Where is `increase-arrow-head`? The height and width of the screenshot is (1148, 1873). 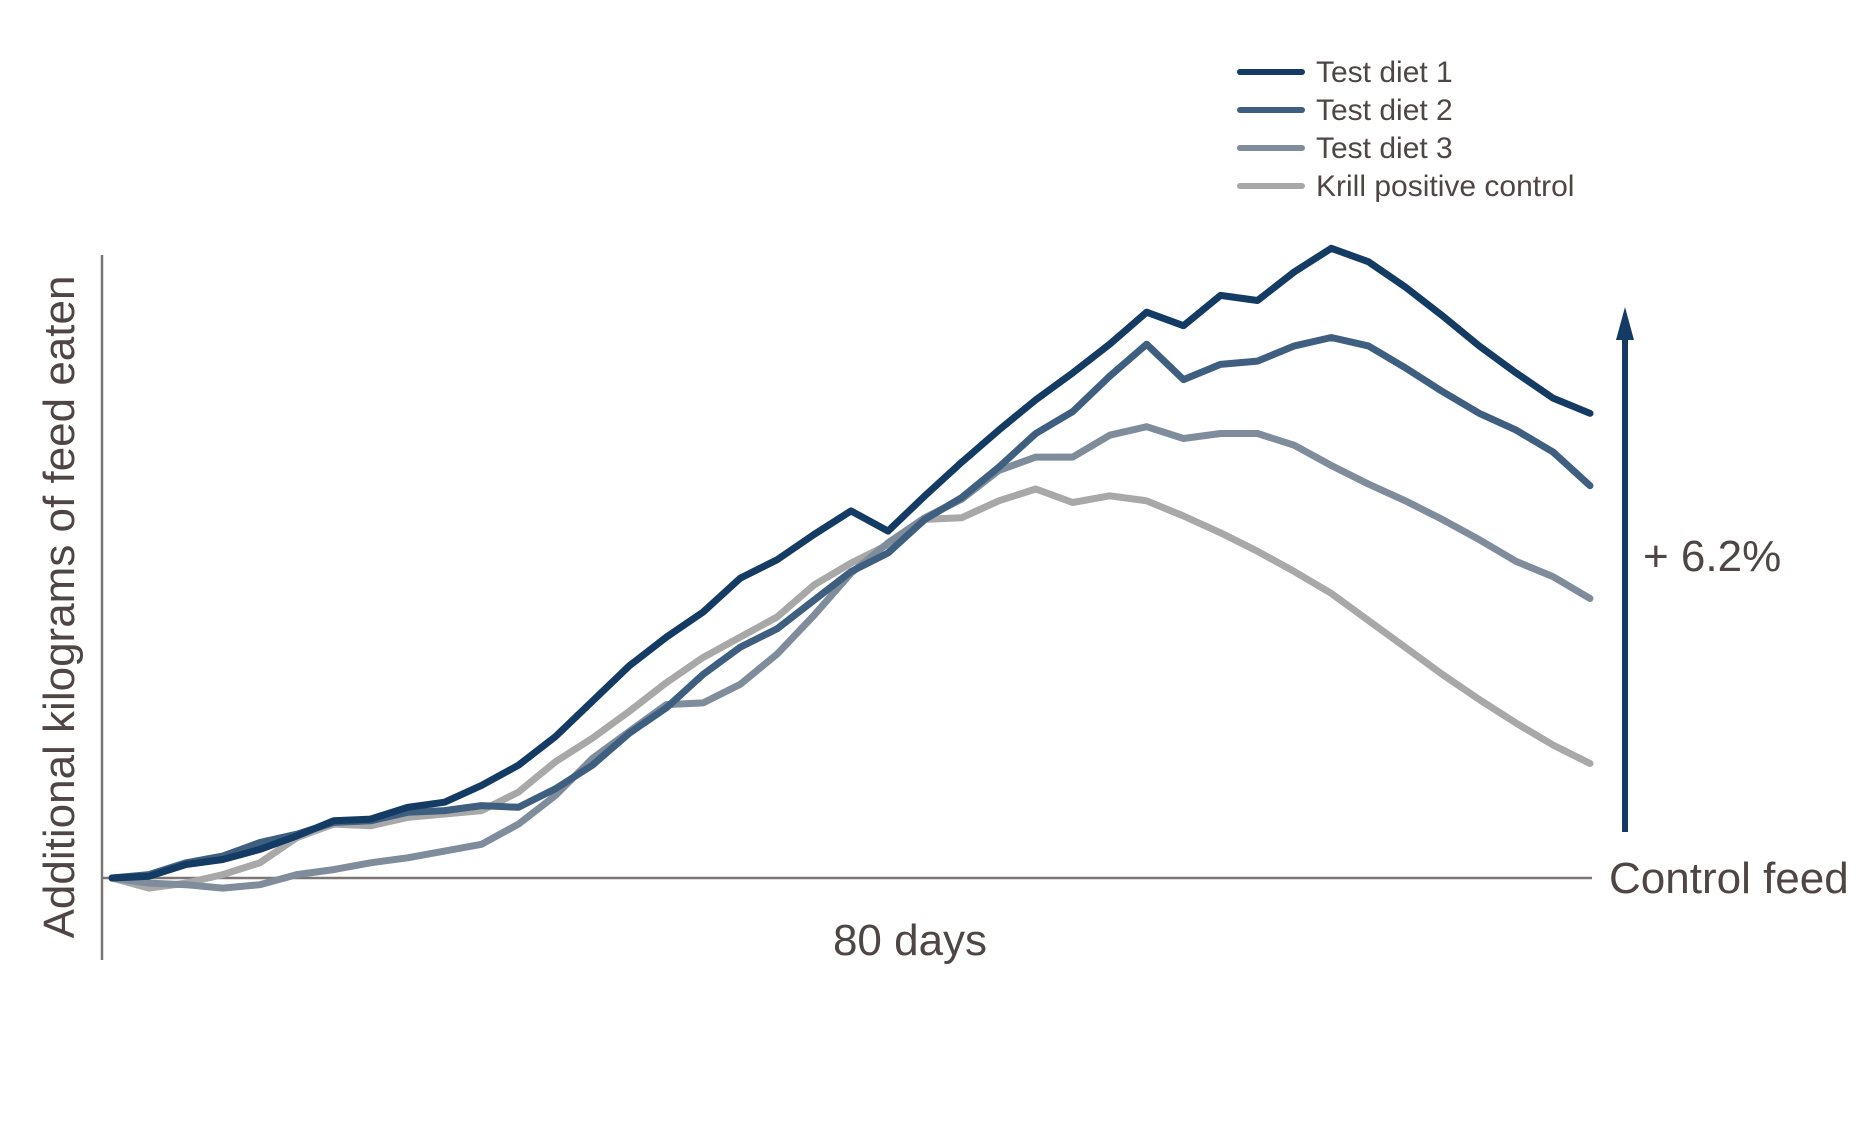 increase-arrow-head is located at coordinates (1625, 323).